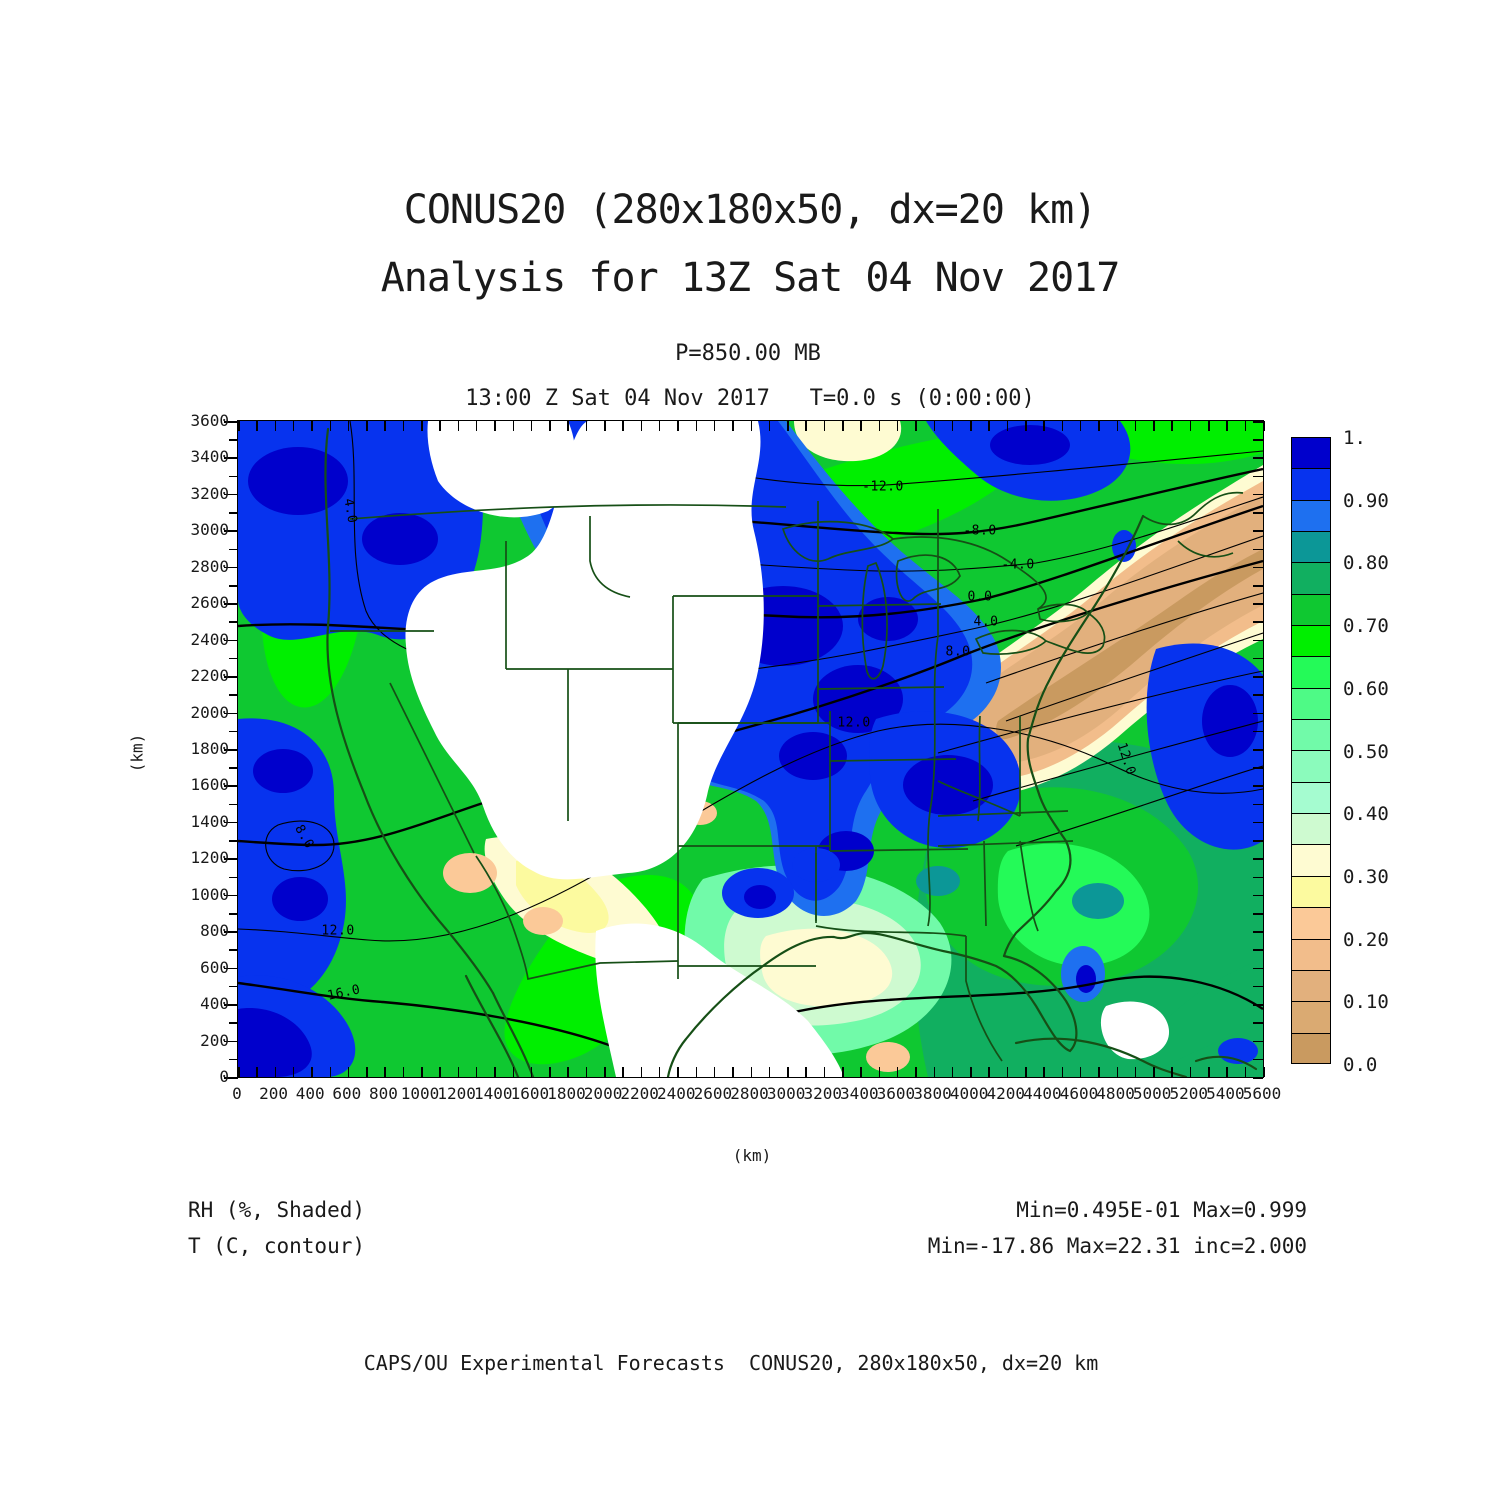 Image resolution: width=1500 pixels, height=1500 pixels. Describe the element at coordinates (310, 1093) in the screenshot. I see `x-axis-tick-label: 400` at that location.